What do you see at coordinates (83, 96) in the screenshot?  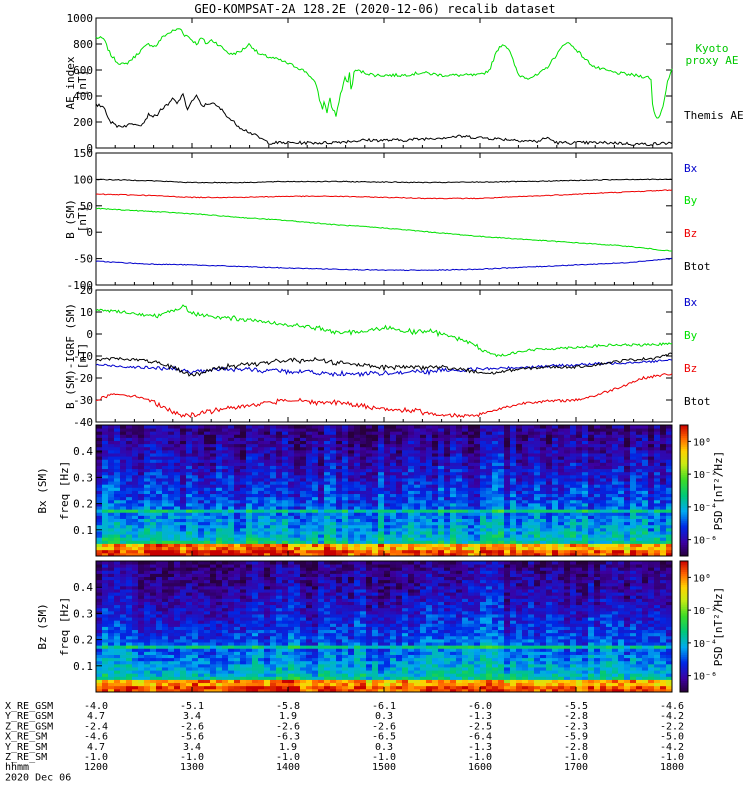 I see `ae-y-tick-label: 400` at bounding box center [83, 96].